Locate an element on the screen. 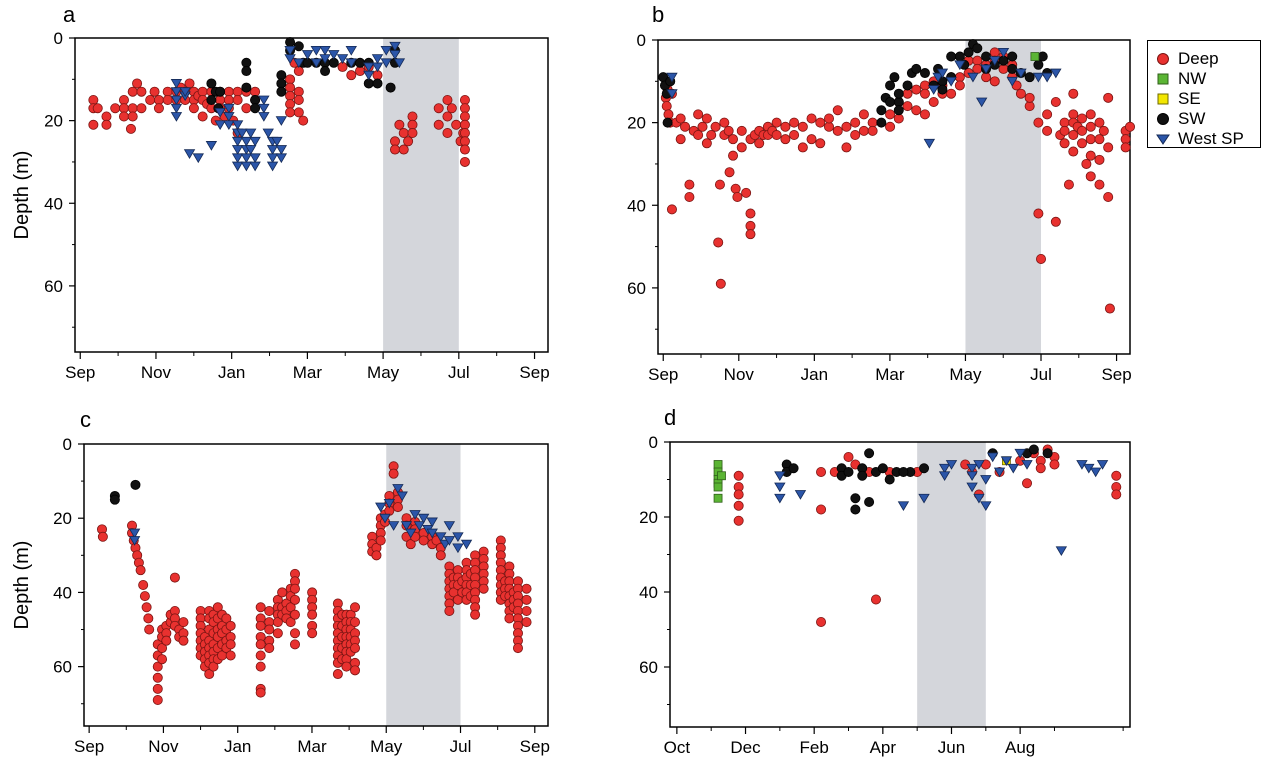  se-marker-icon is located at coordinates (1163, 99).